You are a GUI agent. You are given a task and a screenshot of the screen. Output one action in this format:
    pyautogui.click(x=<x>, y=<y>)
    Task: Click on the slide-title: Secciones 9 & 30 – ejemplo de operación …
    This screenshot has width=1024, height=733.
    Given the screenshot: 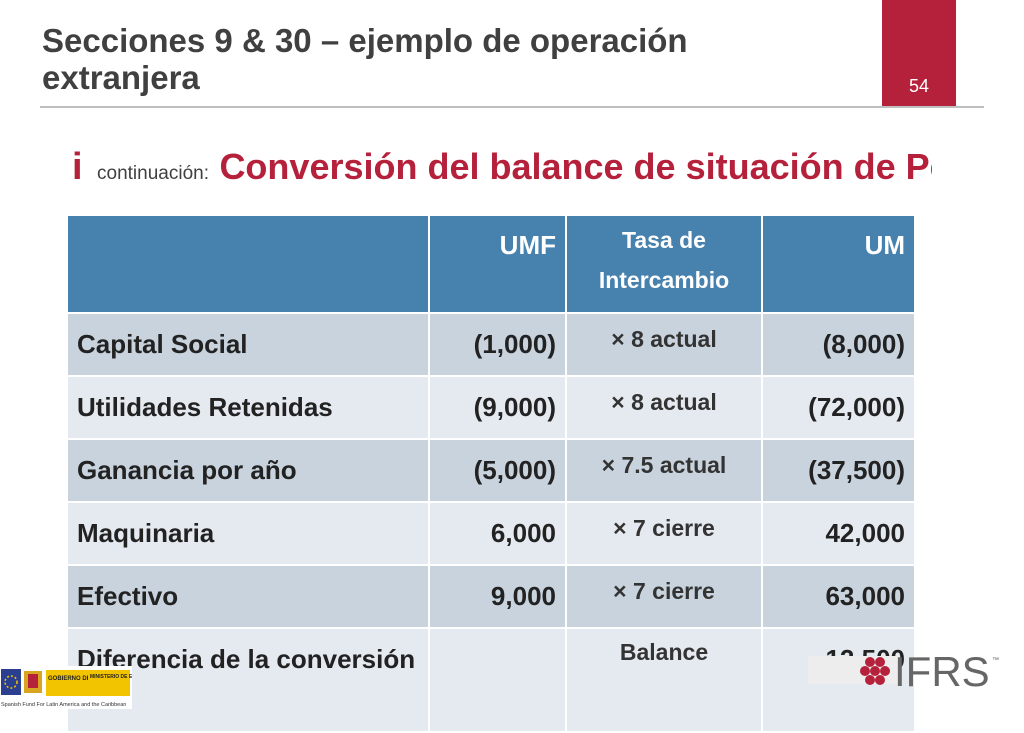 What is the action you would take?
    pyautogui.click(x=365, y=59)
    